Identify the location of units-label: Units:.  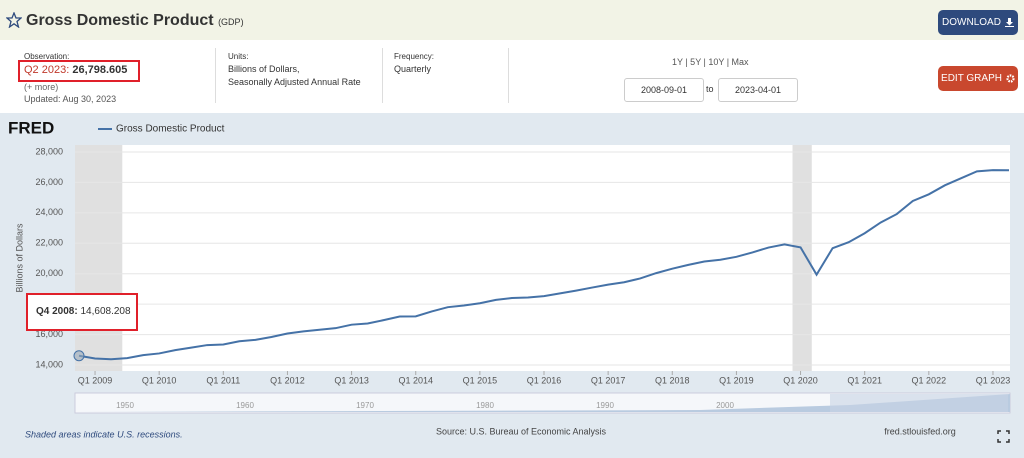
(238, 56).